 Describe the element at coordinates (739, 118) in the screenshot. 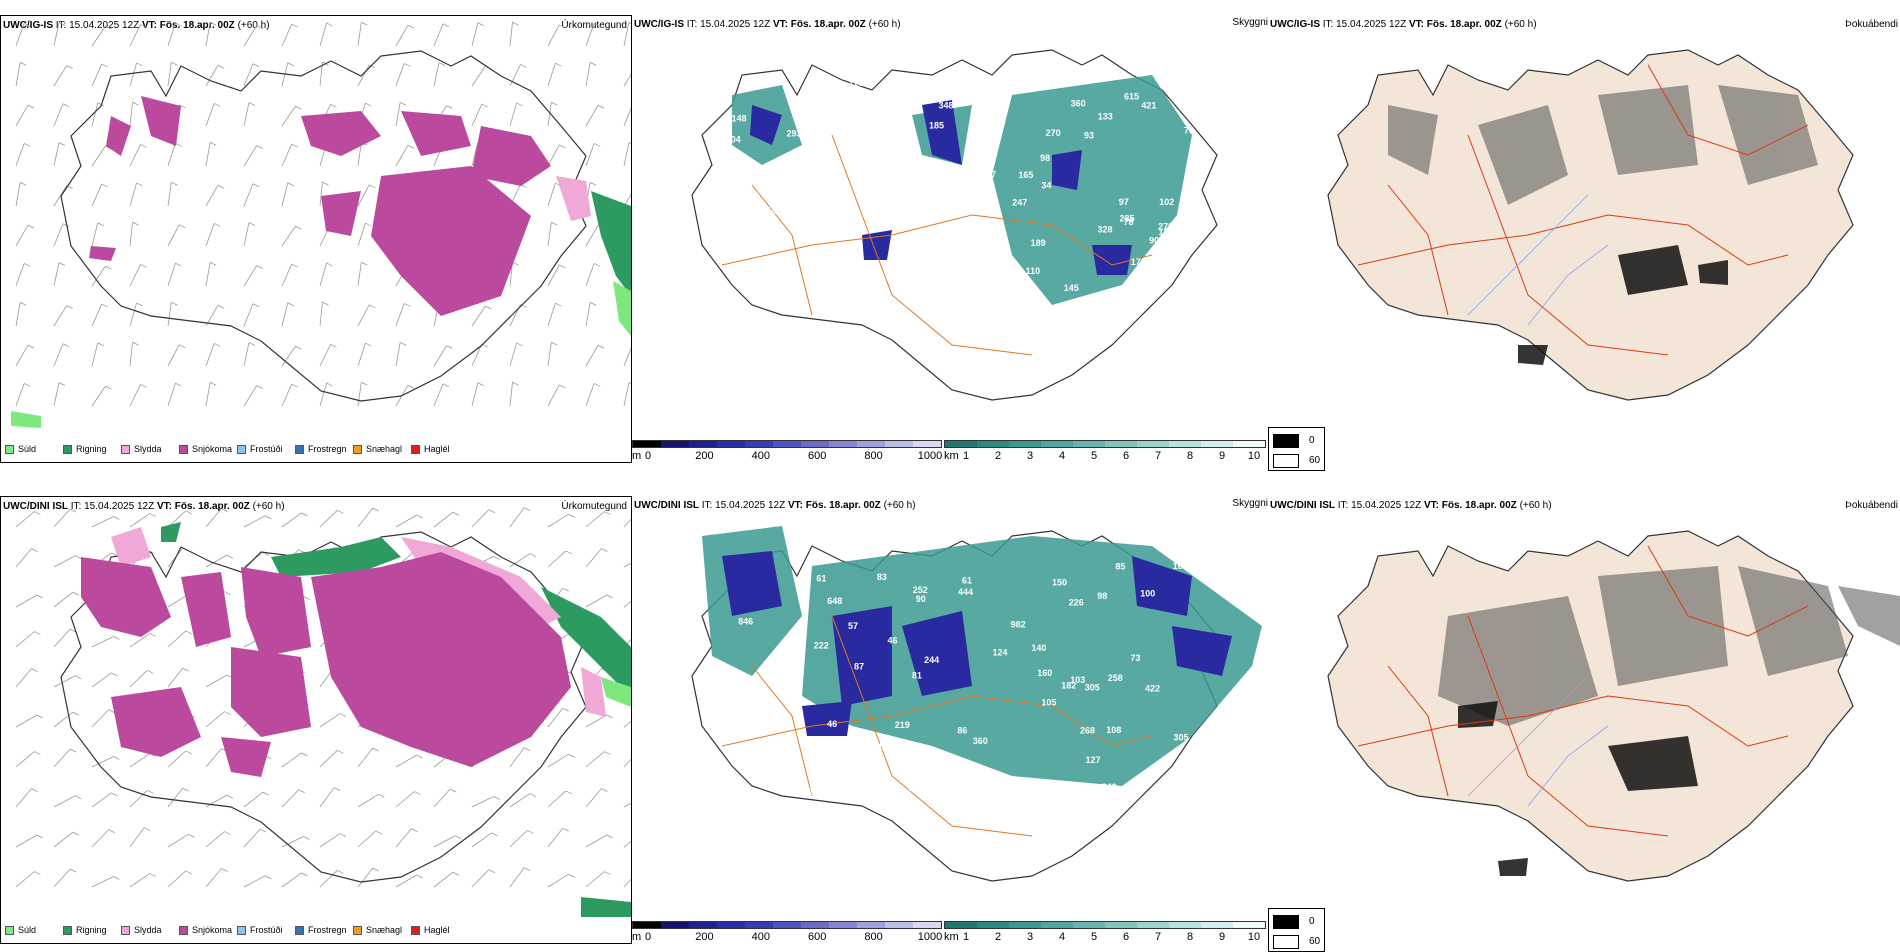

I see `cloud-base-label: 148` at that location.